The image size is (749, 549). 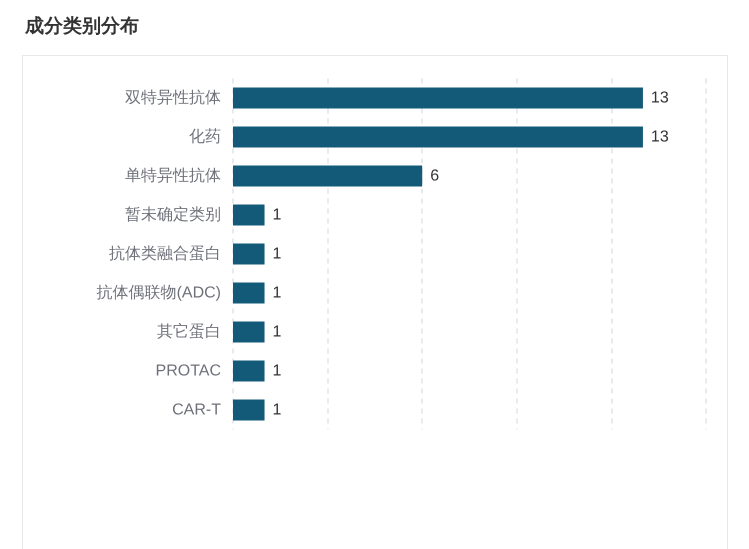 What do you see at coordinates (165, 253) in the screenshot?
I see `y-tick-label: 抗体类融合蛋白` at bounding box center [165, 253].